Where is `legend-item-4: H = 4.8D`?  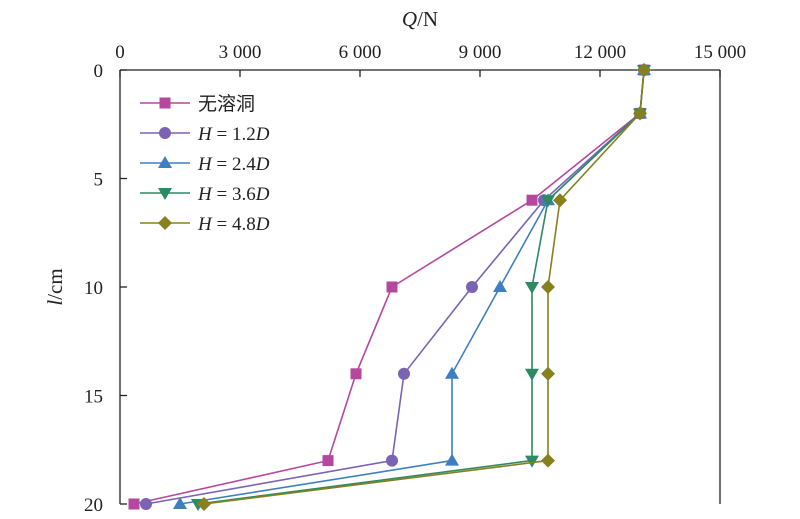 legend-item-4: H = 4.8D is located at coordinates (205, 224).